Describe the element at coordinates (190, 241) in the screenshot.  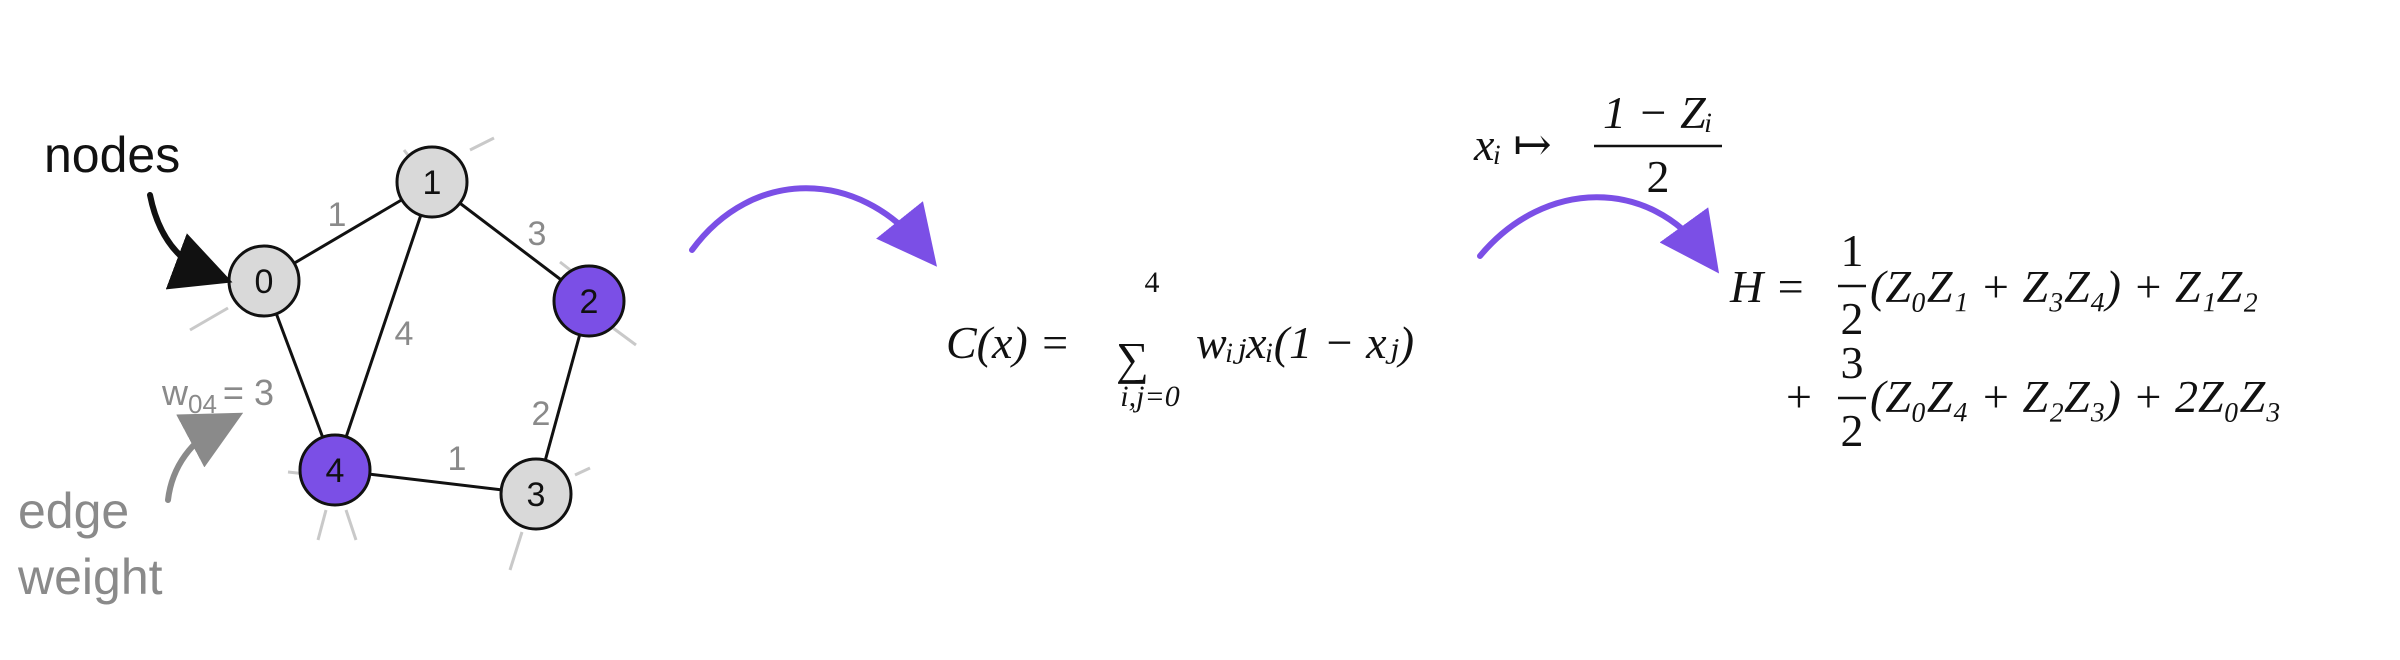
I see `nodes-arrow` at that location.